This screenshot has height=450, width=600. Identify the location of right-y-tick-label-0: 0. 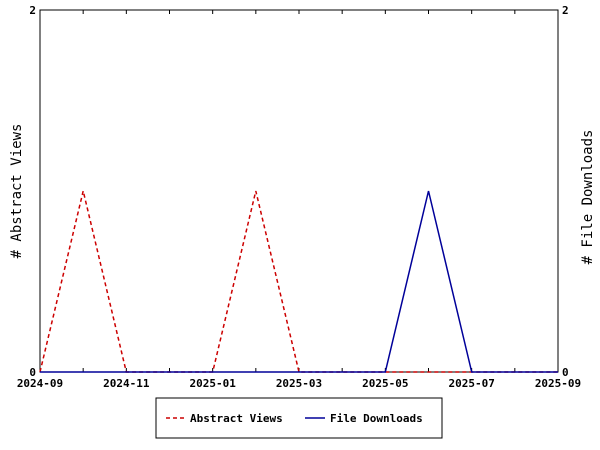
(565, 372).